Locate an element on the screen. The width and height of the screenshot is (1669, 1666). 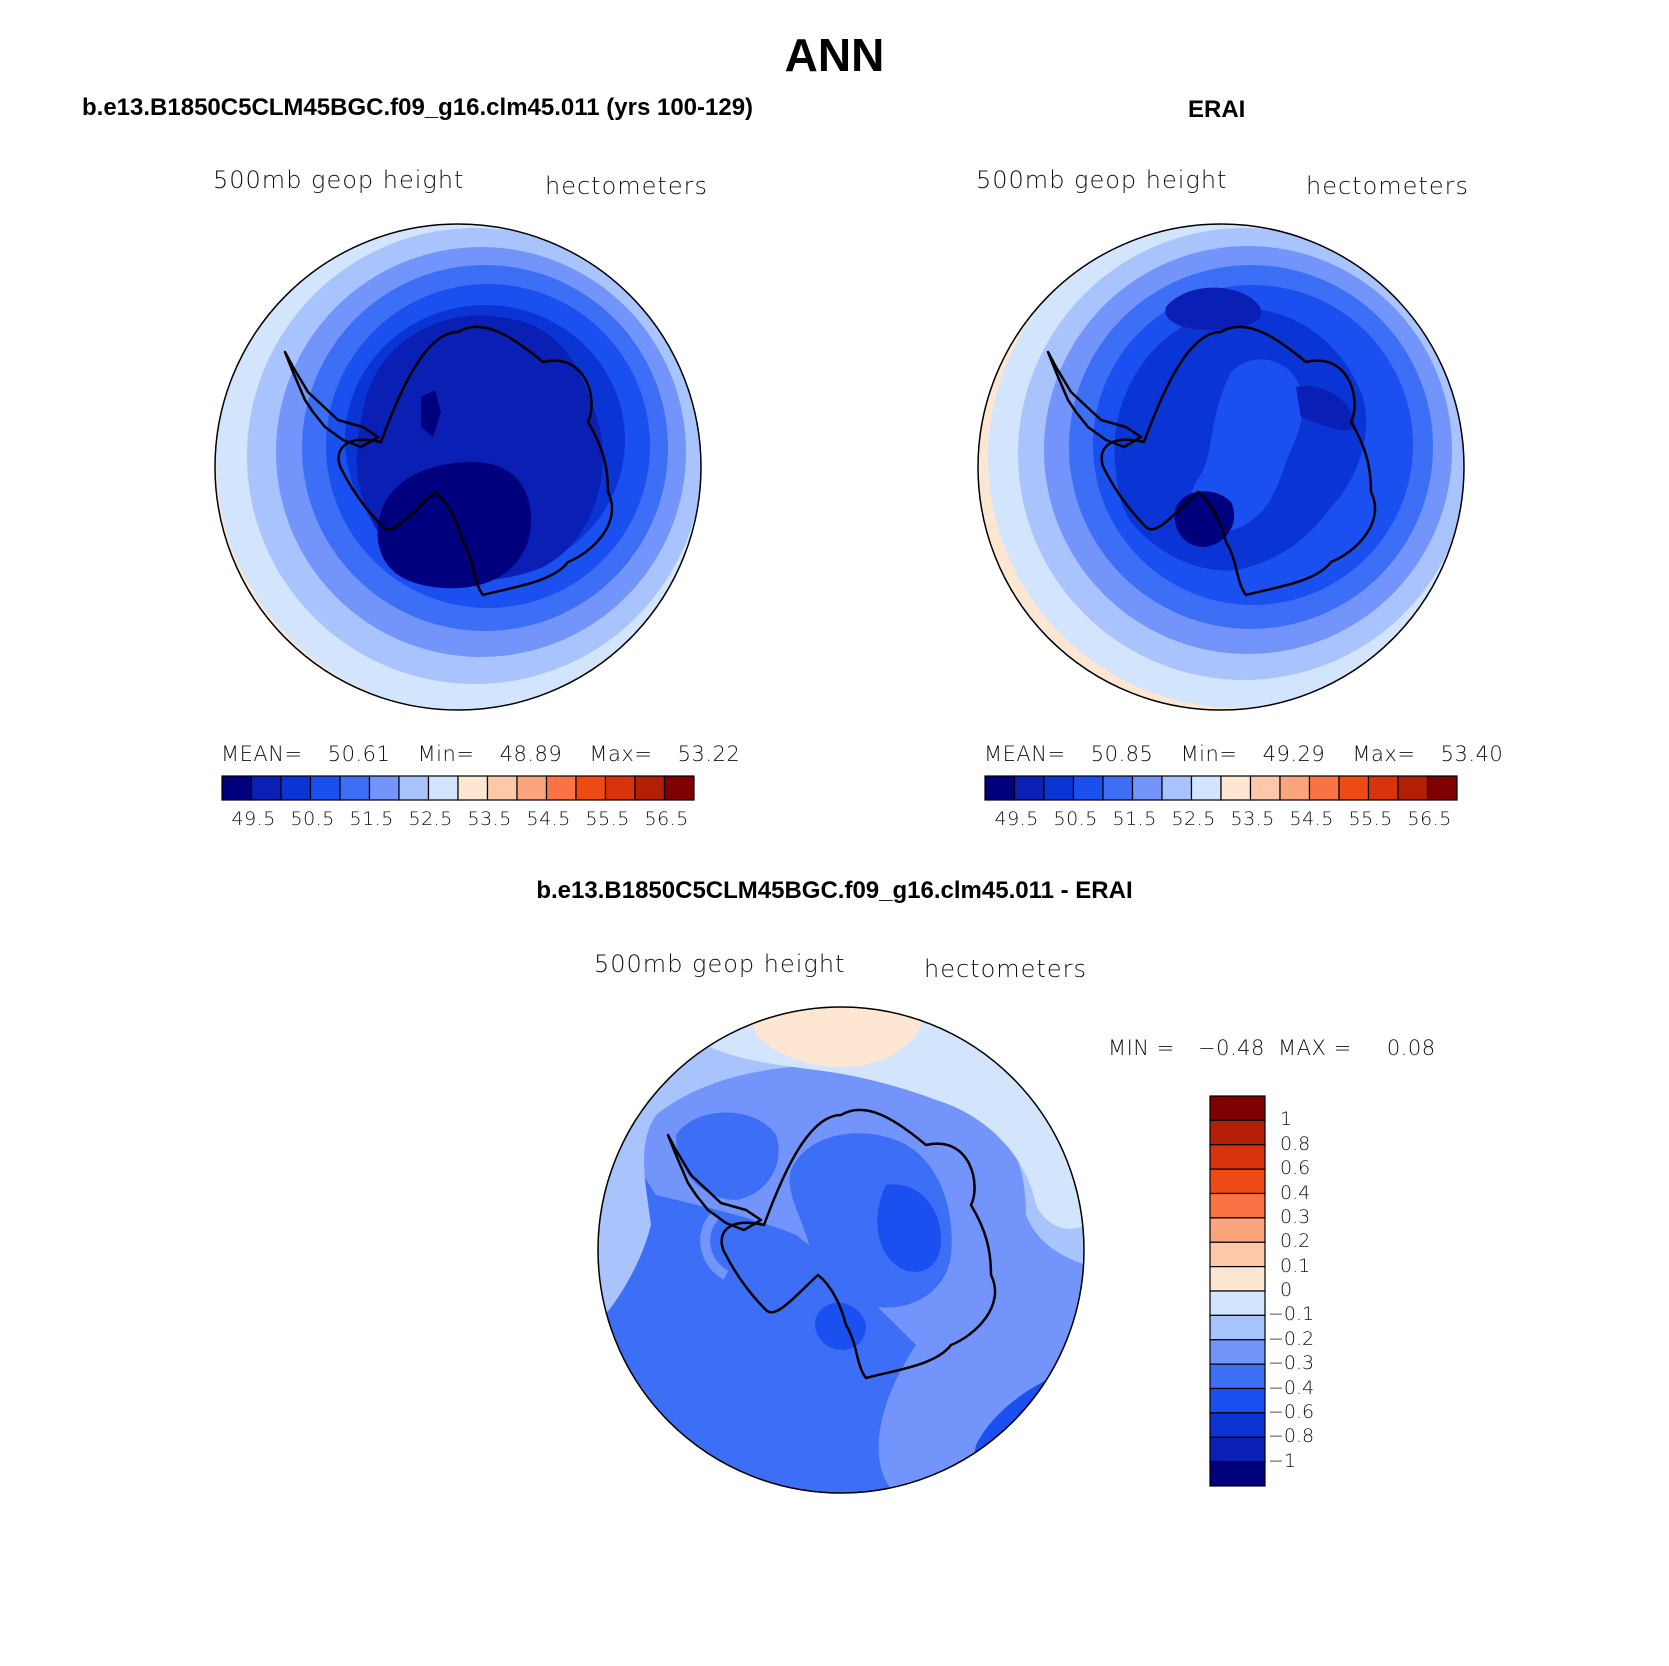
diff-min-value: −0.48 is located at coordinates (1231, 1048).